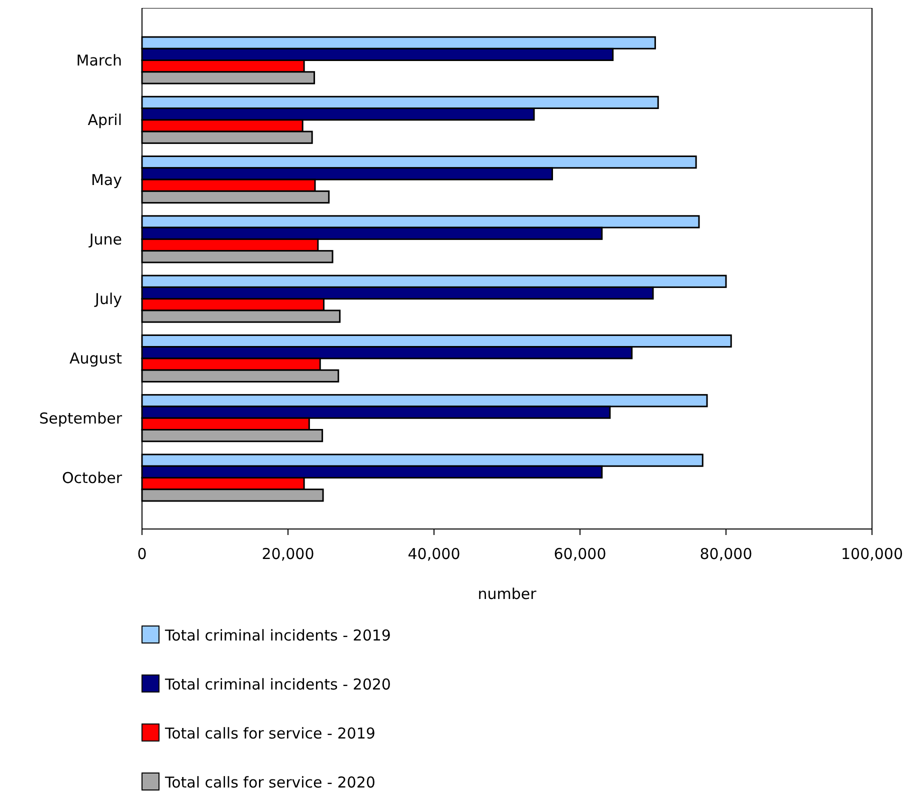 The image size is (917, 802). Describe the element at coordinates (872, 554) in the screenshot. I see `x-tick-label: 100,000` at that location.